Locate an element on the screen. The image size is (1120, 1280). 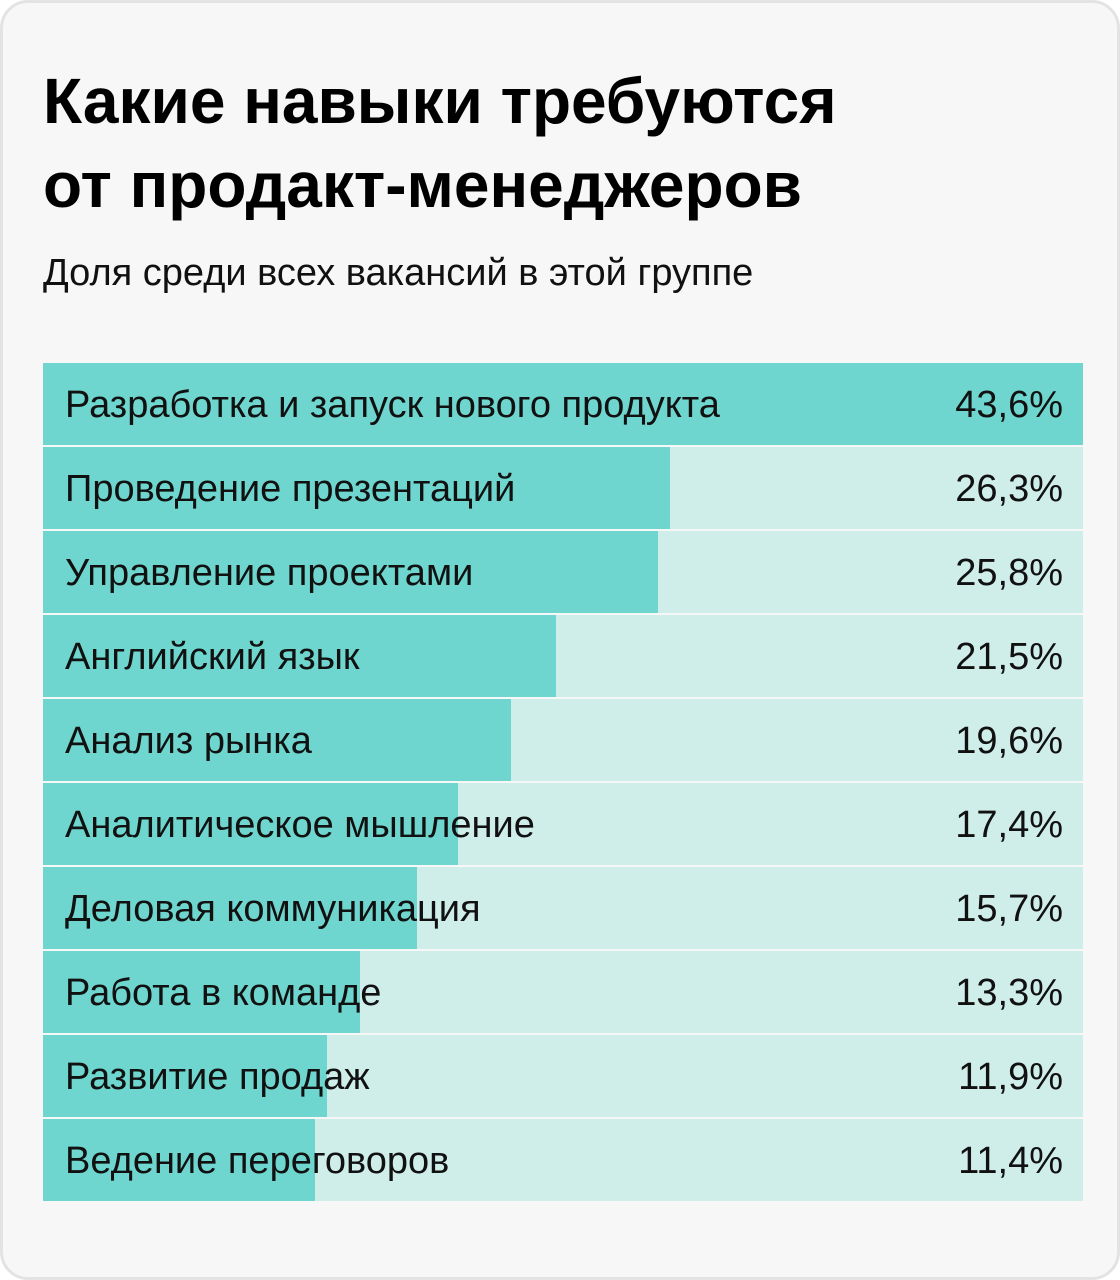
bar-category-label: Управление проектами is located at coordinates (269, 573).